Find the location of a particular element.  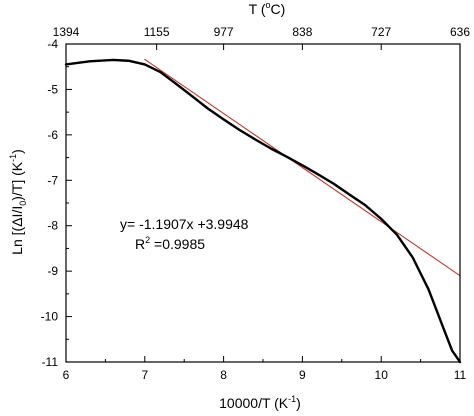

y-tick-label: -11 is located at coordinates (50, 362).